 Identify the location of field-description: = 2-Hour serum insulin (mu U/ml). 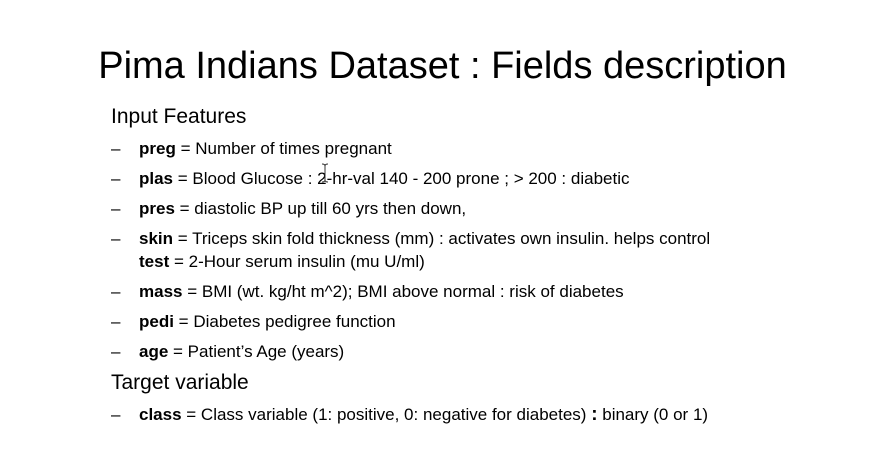
(297, 261).